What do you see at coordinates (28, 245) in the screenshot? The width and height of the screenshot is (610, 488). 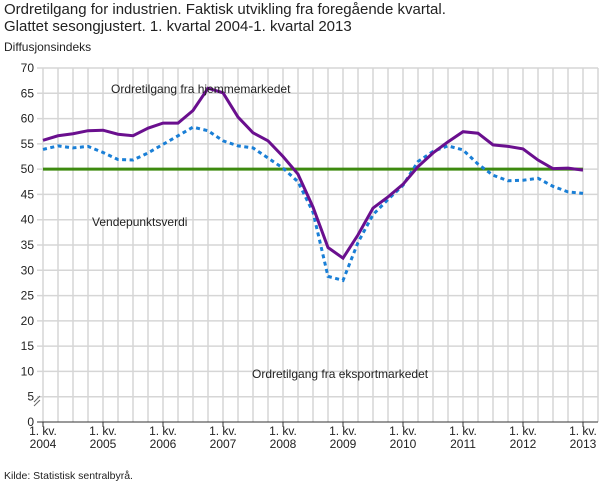 I see `y-tick-label: 35` at bounding box center [28, 245].